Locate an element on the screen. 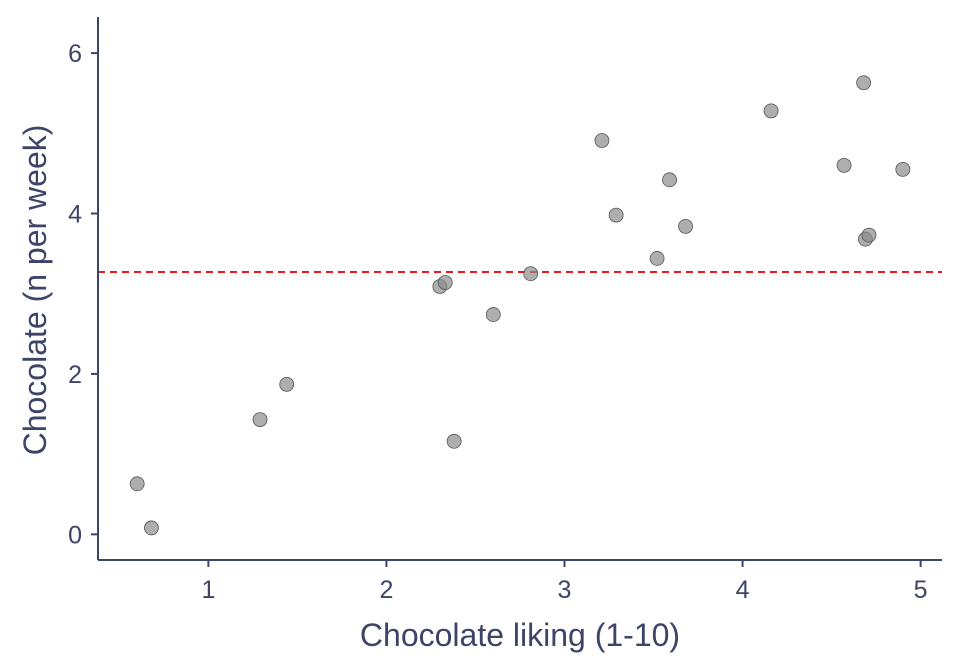  y-tick-label-6: 6 is located at coordinates (75, 54).